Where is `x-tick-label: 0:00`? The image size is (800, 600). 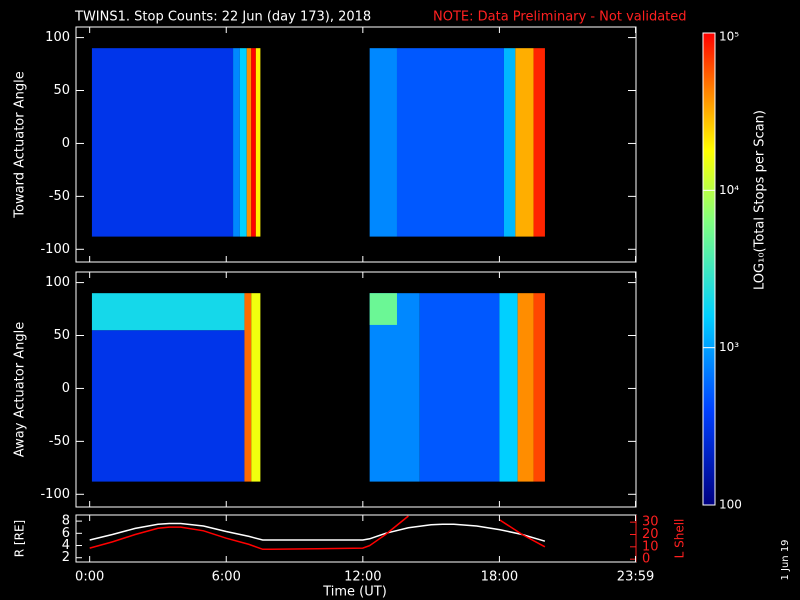 x-tick-label: 0:00 is located at coordinates (89, 577).